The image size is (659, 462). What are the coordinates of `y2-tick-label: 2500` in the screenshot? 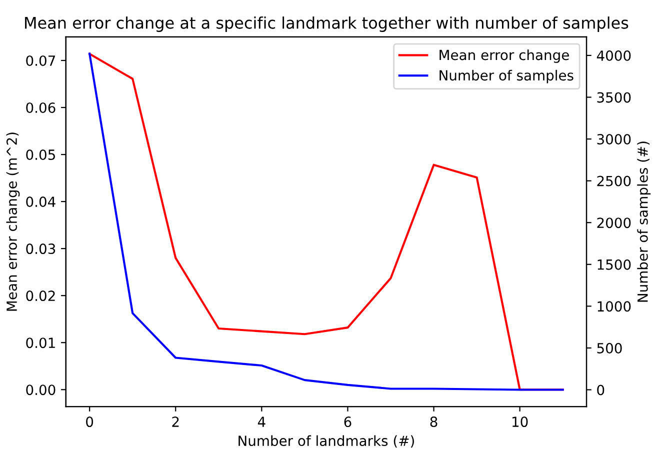 It's located at (614, 181).